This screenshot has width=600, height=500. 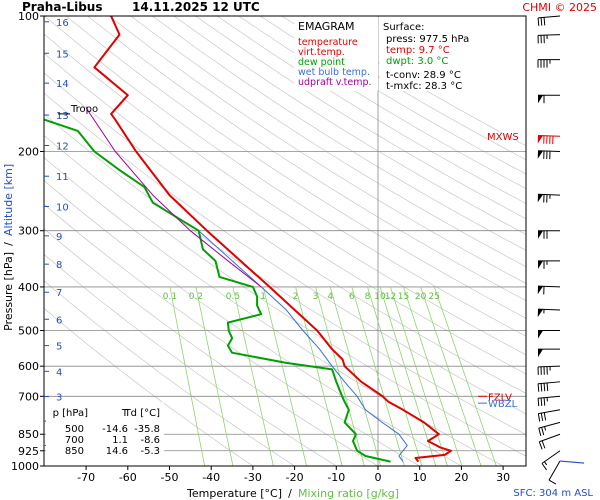 What do you see at coordinates (211, 477) in the screenshot?
I see `temperature-tick-label: -40` at bounding box center [211, 477].